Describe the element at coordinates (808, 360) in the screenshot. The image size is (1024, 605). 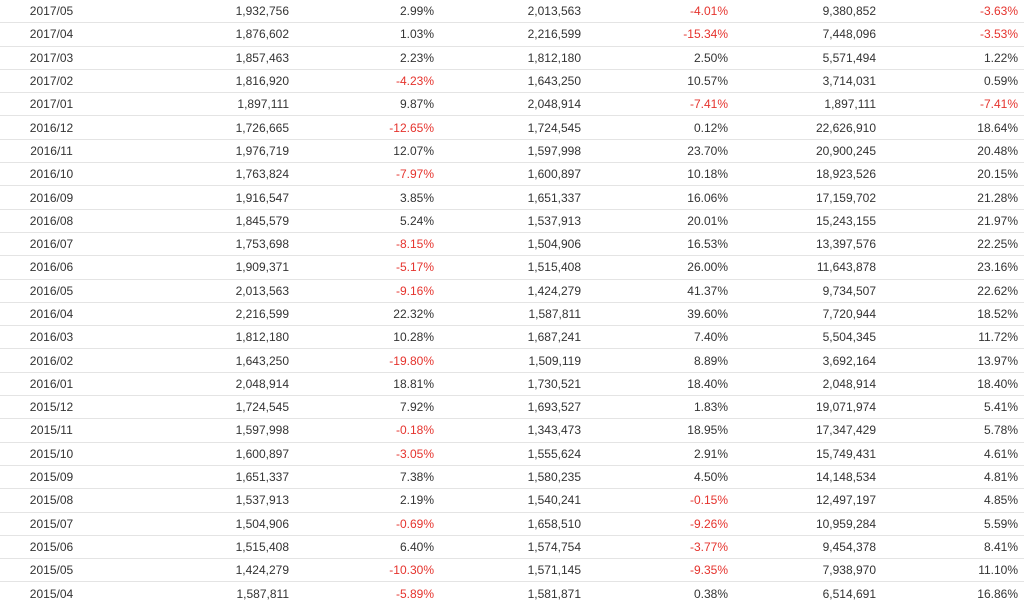
I see `cumulative-value-cell: 3,692,164` at that location.